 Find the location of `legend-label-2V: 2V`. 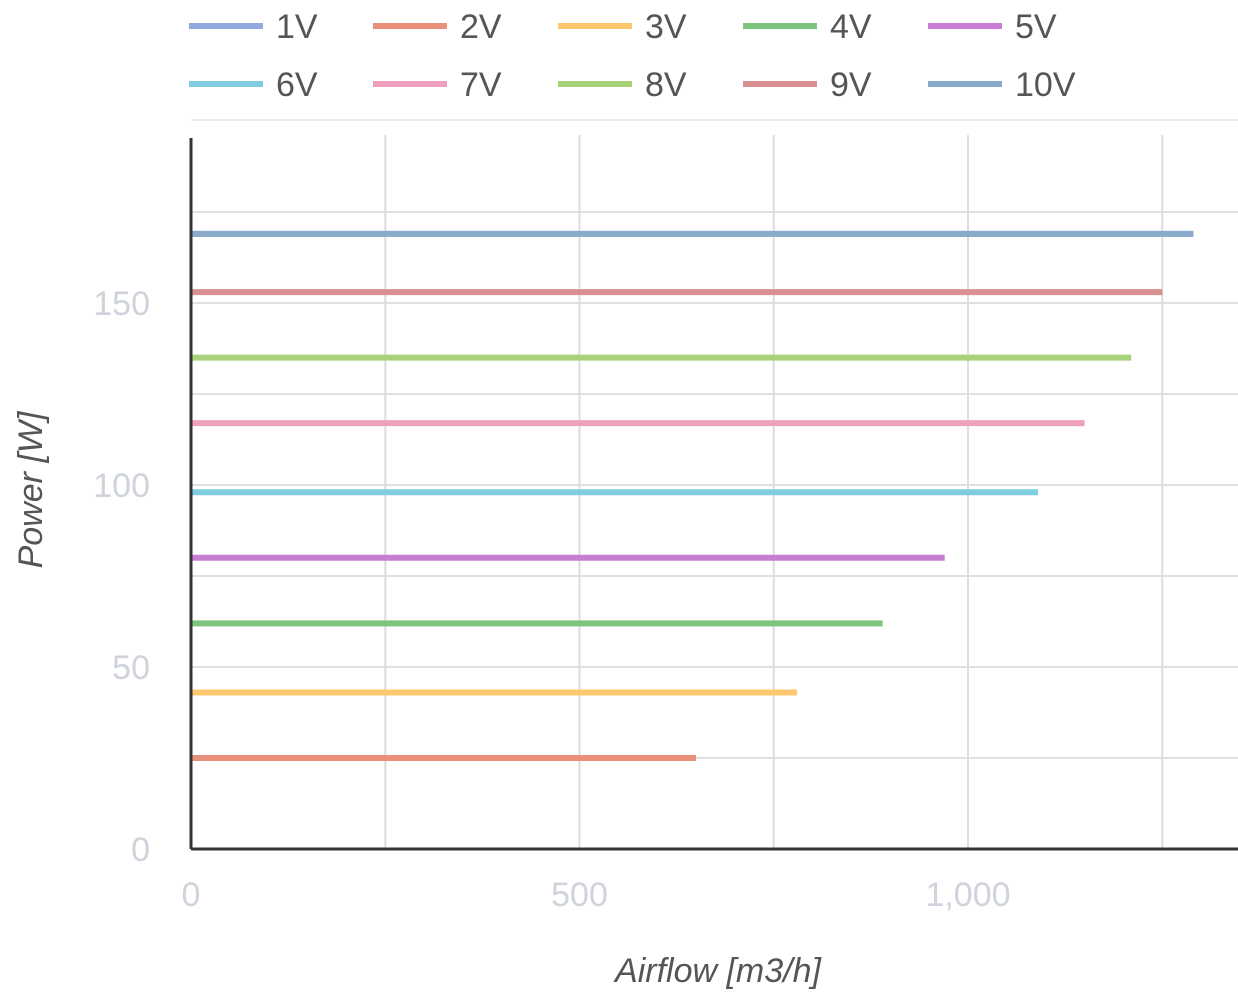

legend-label-2V: 2V is located at coordinates (481, 27).